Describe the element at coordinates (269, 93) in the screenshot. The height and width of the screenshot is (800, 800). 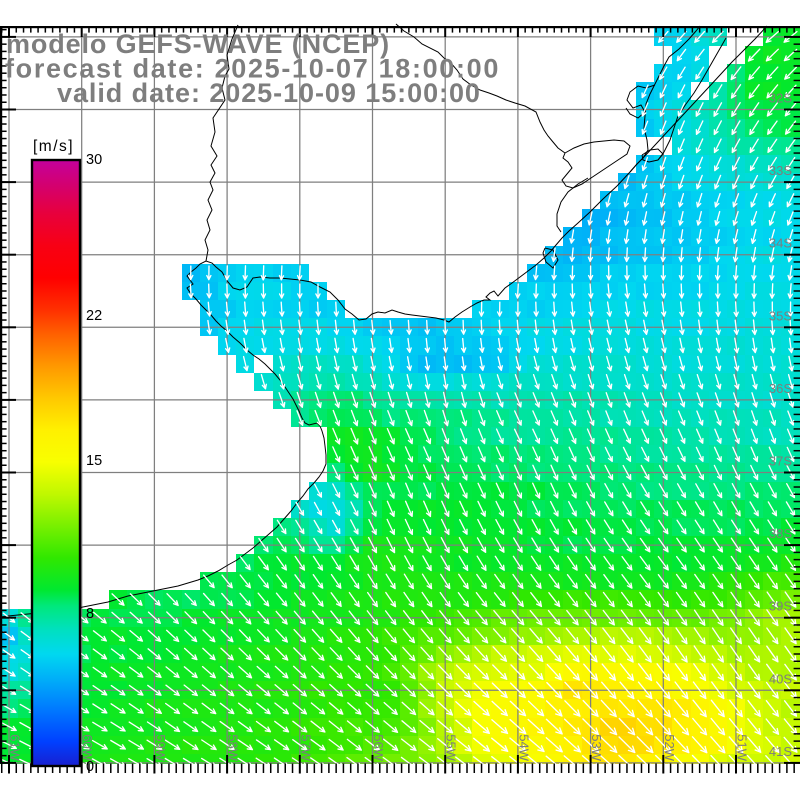
I see `svg-text:valid date: 2025-10-09 15:00:0: valid date: 2025-10-09 15:00:00` at that location.